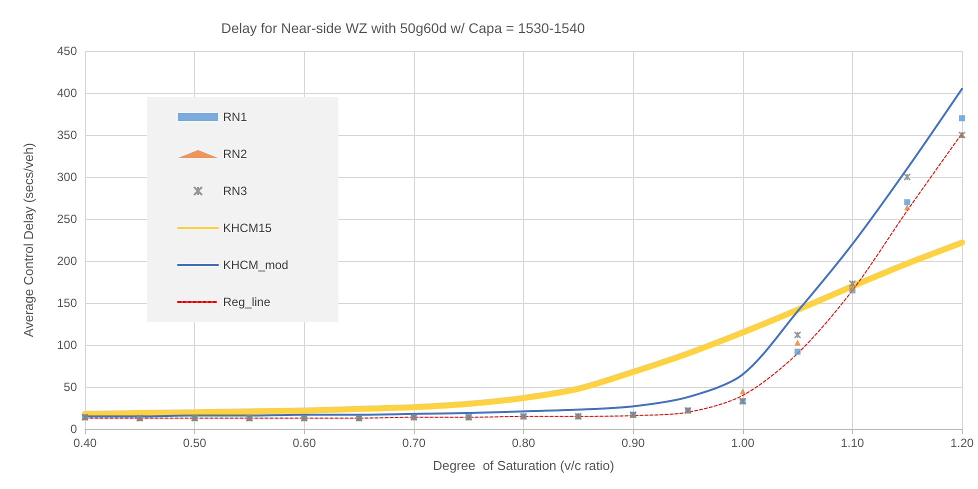  I want to click on y-tick-label: 150, so click(67, 303).